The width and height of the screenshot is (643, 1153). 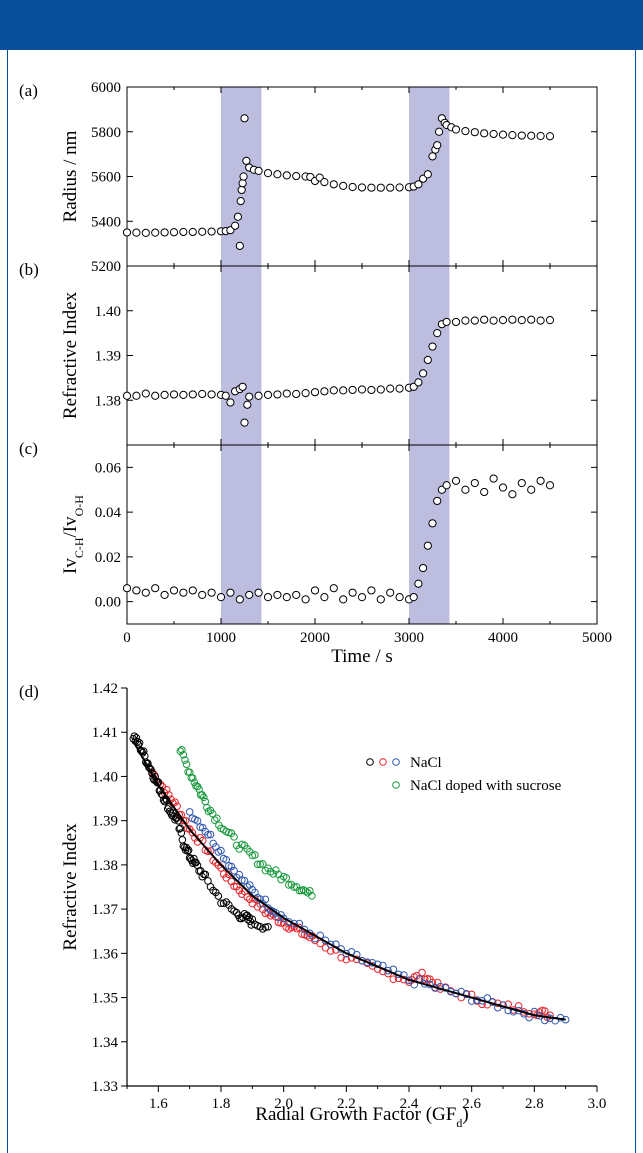 I want to click on y-tick-label: 5800, so click(x=106, y=133).